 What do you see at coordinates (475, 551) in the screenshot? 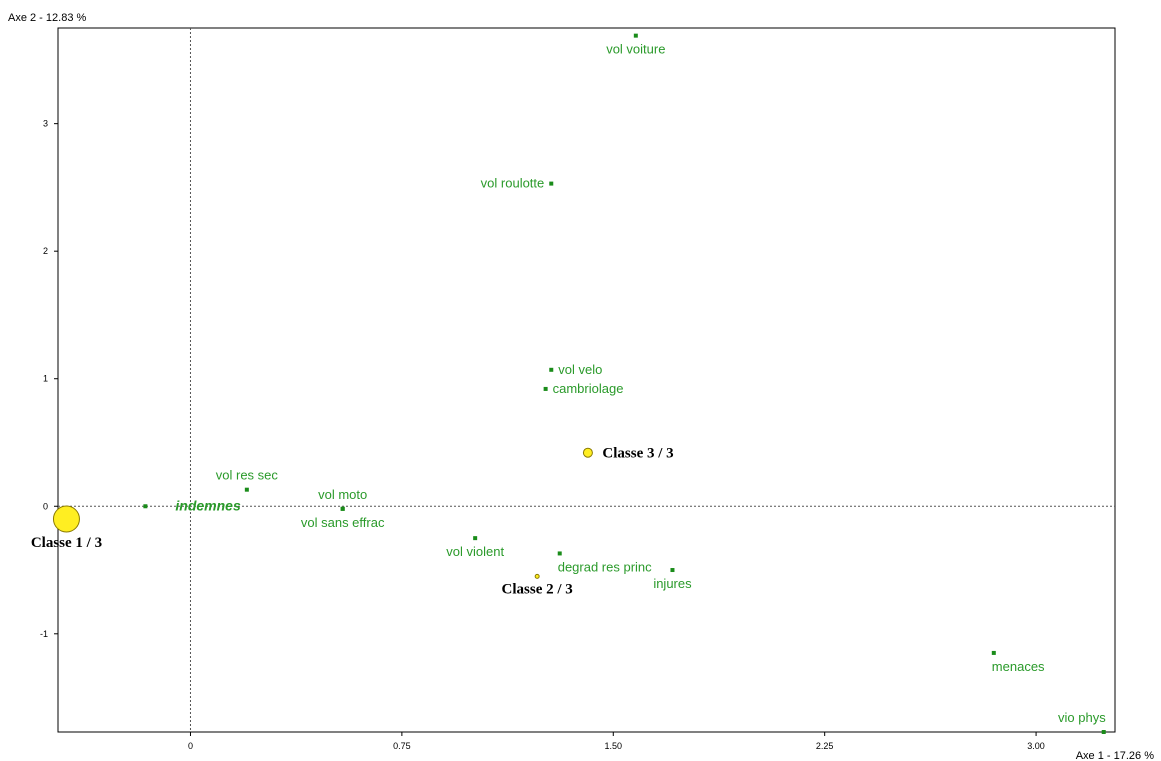
I see `point-label: vol violent` at bounding box center [475, 551].